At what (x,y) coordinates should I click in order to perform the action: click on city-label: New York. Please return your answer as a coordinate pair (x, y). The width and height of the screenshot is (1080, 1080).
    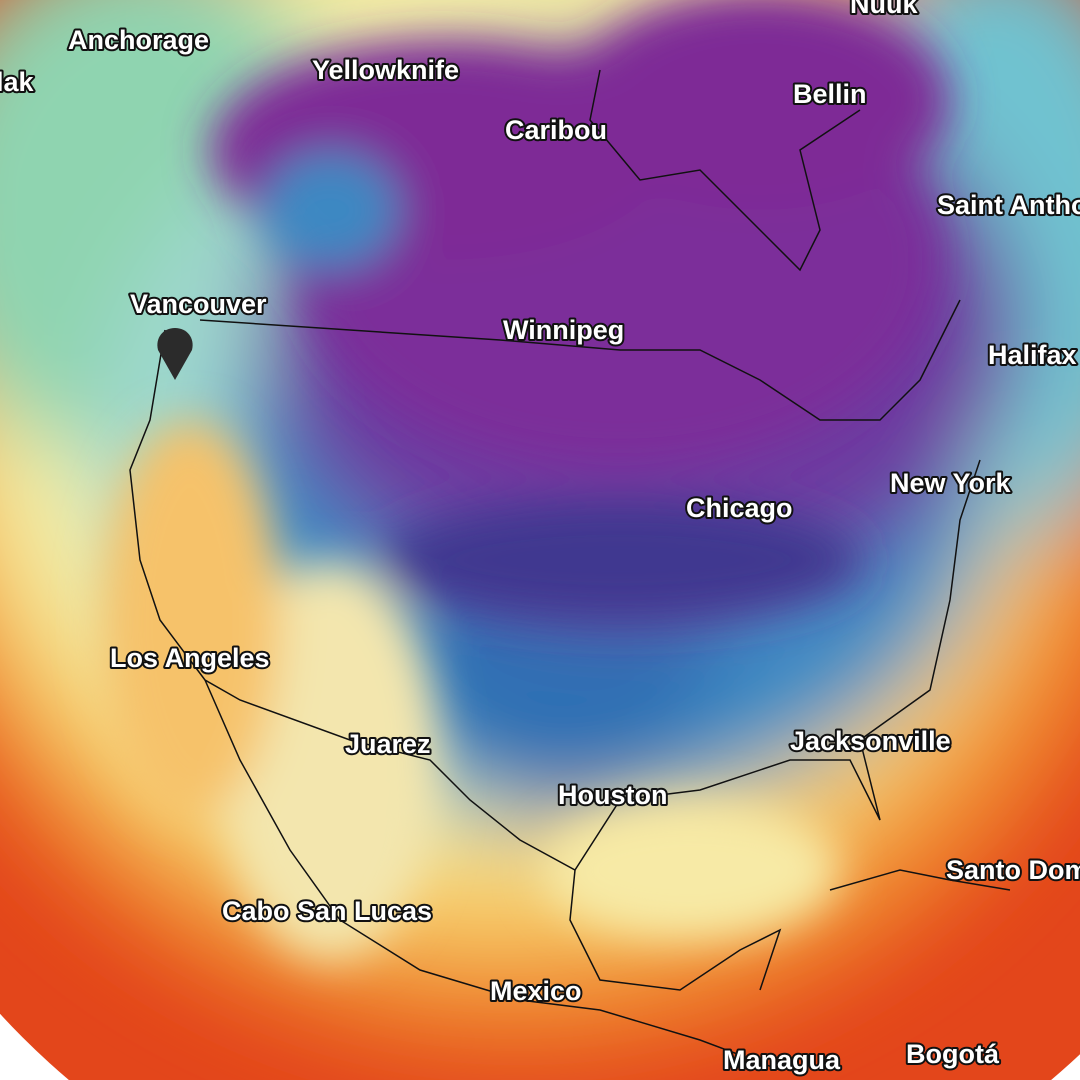
    Looking at the image, I should click on (951, 483).